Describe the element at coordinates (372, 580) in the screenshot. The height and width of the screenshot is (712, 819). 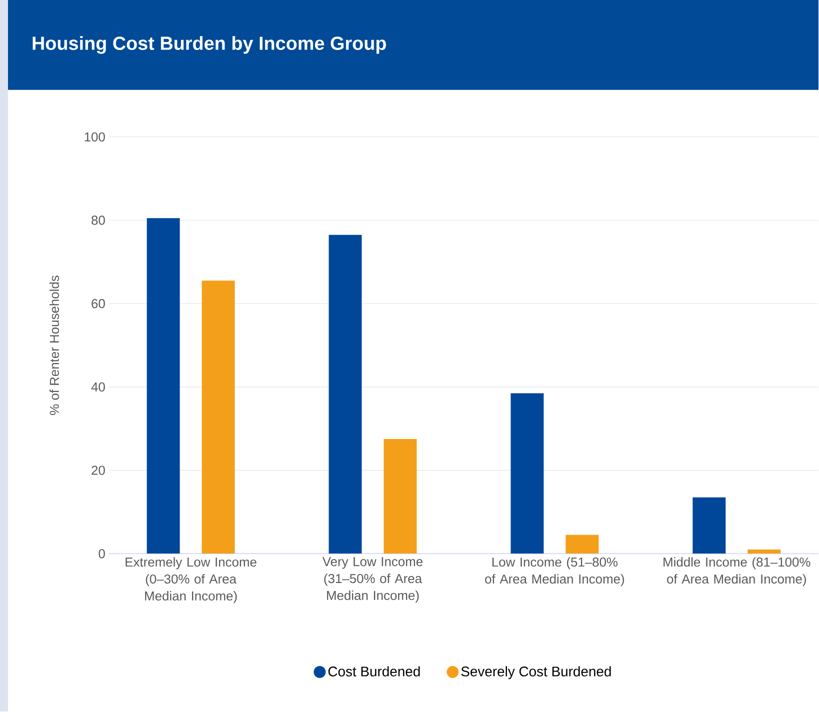
I see `x-tick-label: Very Low Income (31–50% of Area Median Income)` at that location.